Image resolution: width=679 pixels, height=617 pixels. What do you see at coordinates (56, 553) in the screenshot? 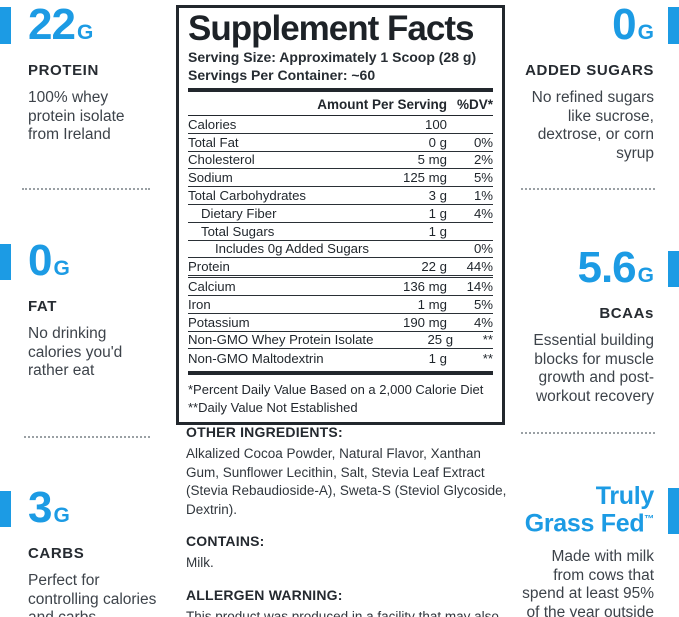
I see `carbs-stat-label: CARBS` at bounding box center [56, 553].